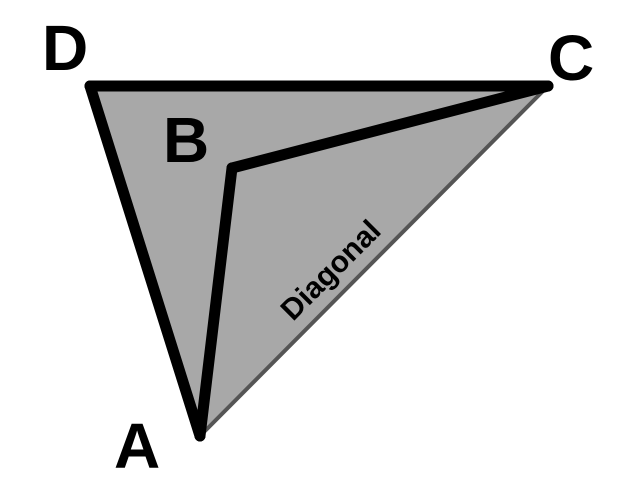 The image size is (640, 480). Describe the element at coordinates (390, 127) in the screenshot. I see `edge-b-c` at that location.